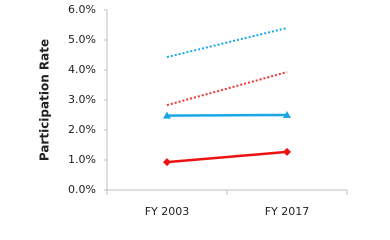 The width and height of the screenshot is (390, 240). What do you see at coordinates (82, 189) in the screenshot?
I see `y-tick-label: 0.0%` at bounding box center [82, 189].